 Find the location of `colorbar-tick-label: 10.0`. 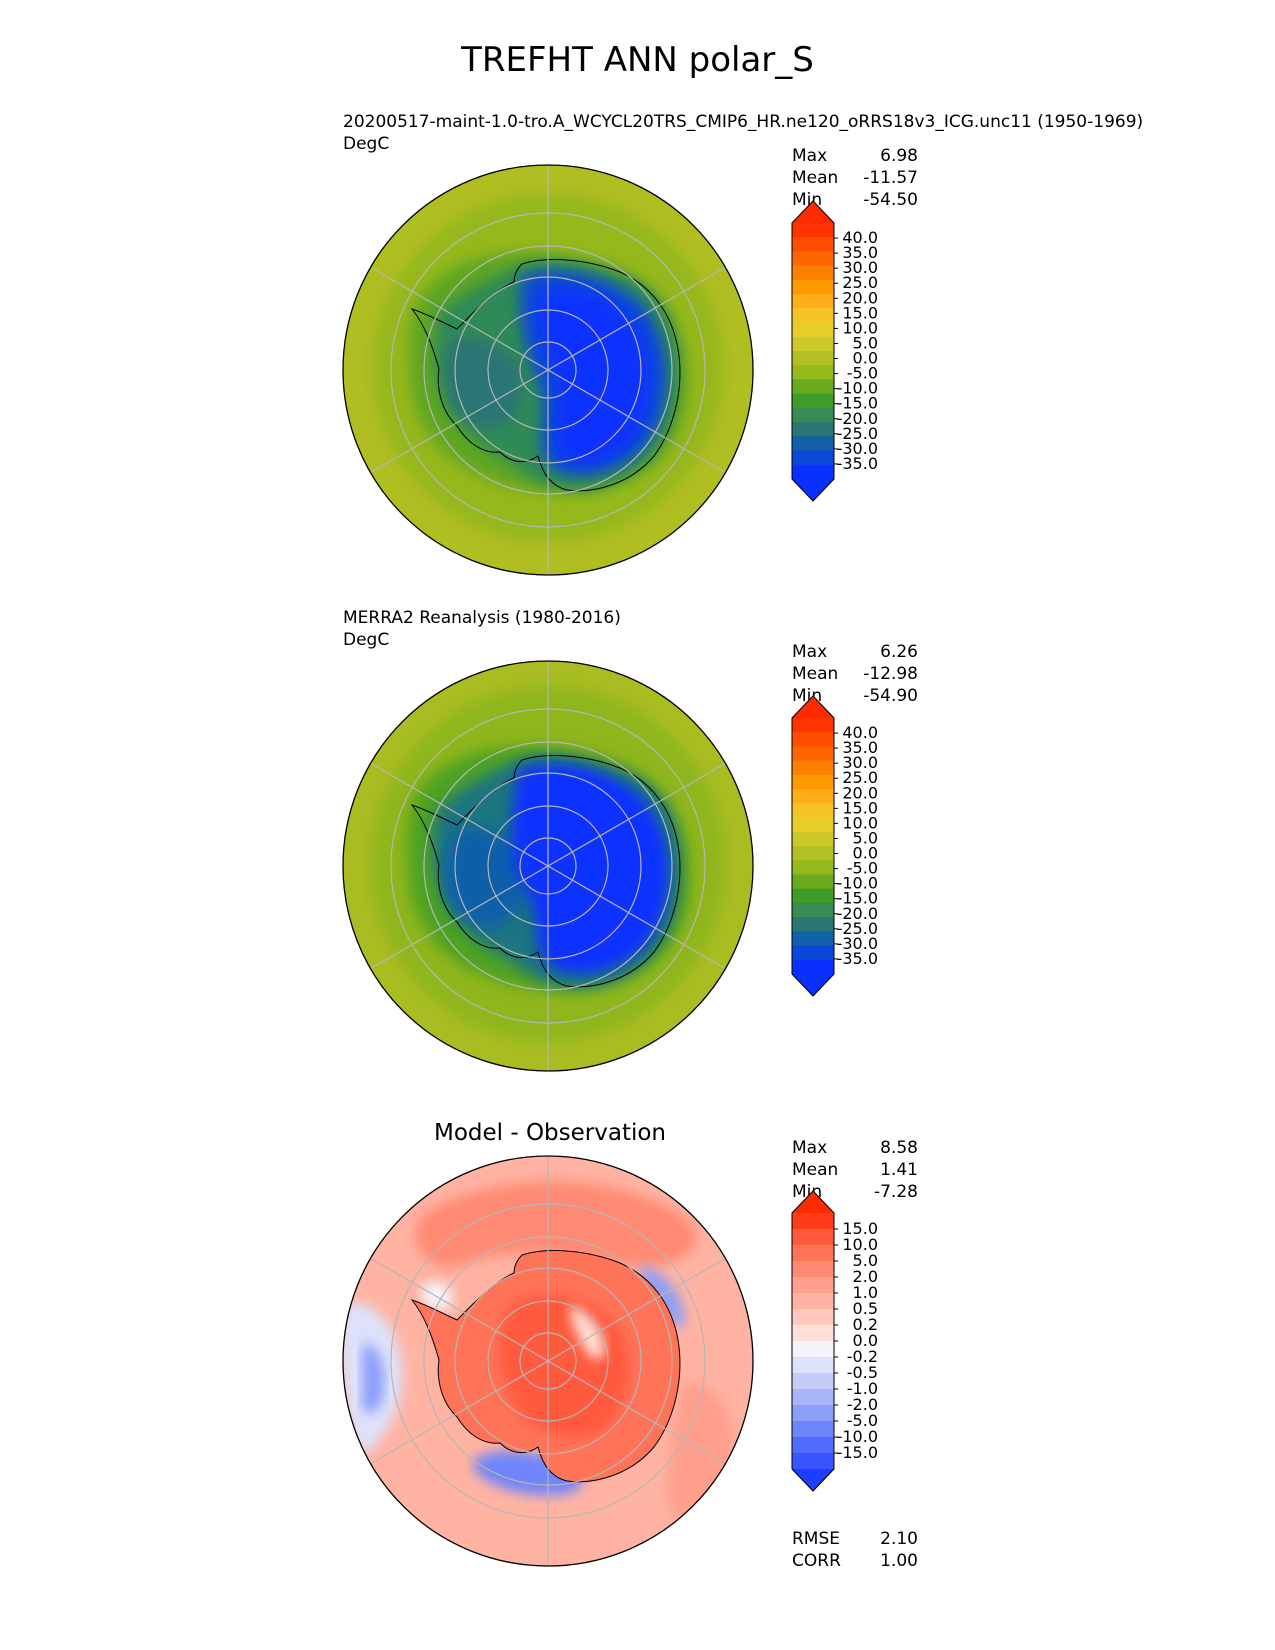

colorbar-tick-label: 10.0 is located at coordinates (860, 327).